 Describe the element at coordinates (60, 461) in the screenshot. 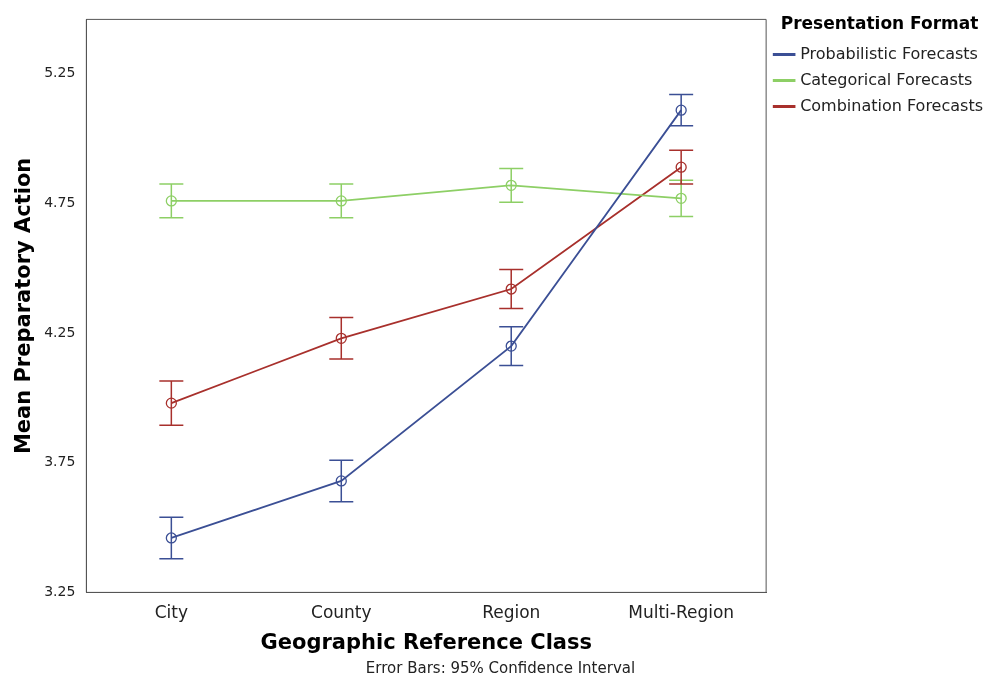

I see `y-tick-label: 3.75` at that location.